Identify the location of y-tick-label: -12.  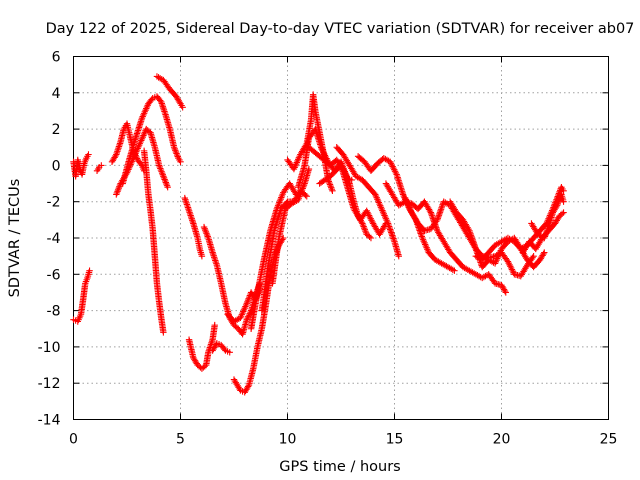
(49, 384).